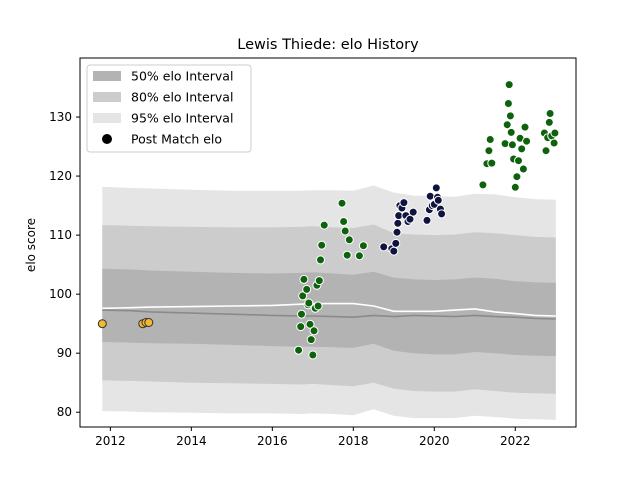 The image size is (640, 480). Describe the element at coordinates (60, 235) in the screenshot. I see `y-tick-label-110: 110` at that location.